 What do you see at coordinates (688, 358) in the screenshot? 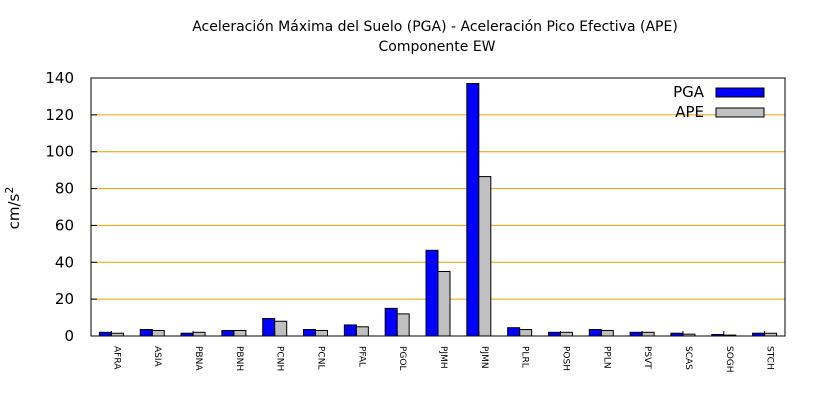
I see `x-tick-label: SCAS` at bounding box center [688, 358].